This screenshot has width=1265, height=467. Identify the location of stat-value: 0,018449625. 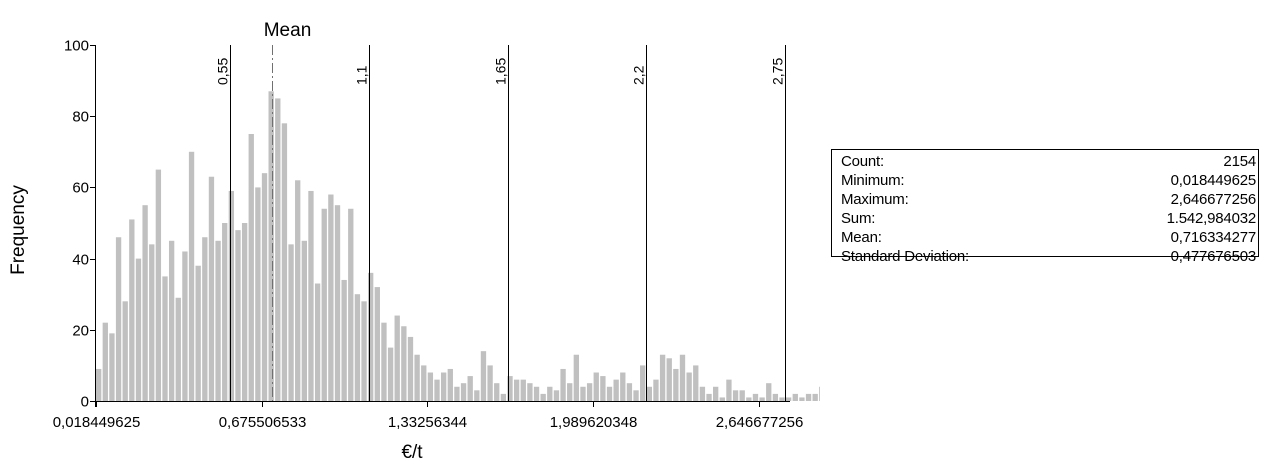
(1213, 180).